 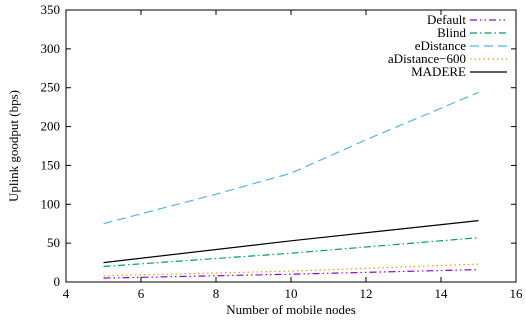 I want to click on y-tick-label-7: 350, so click(x=51, y=9).